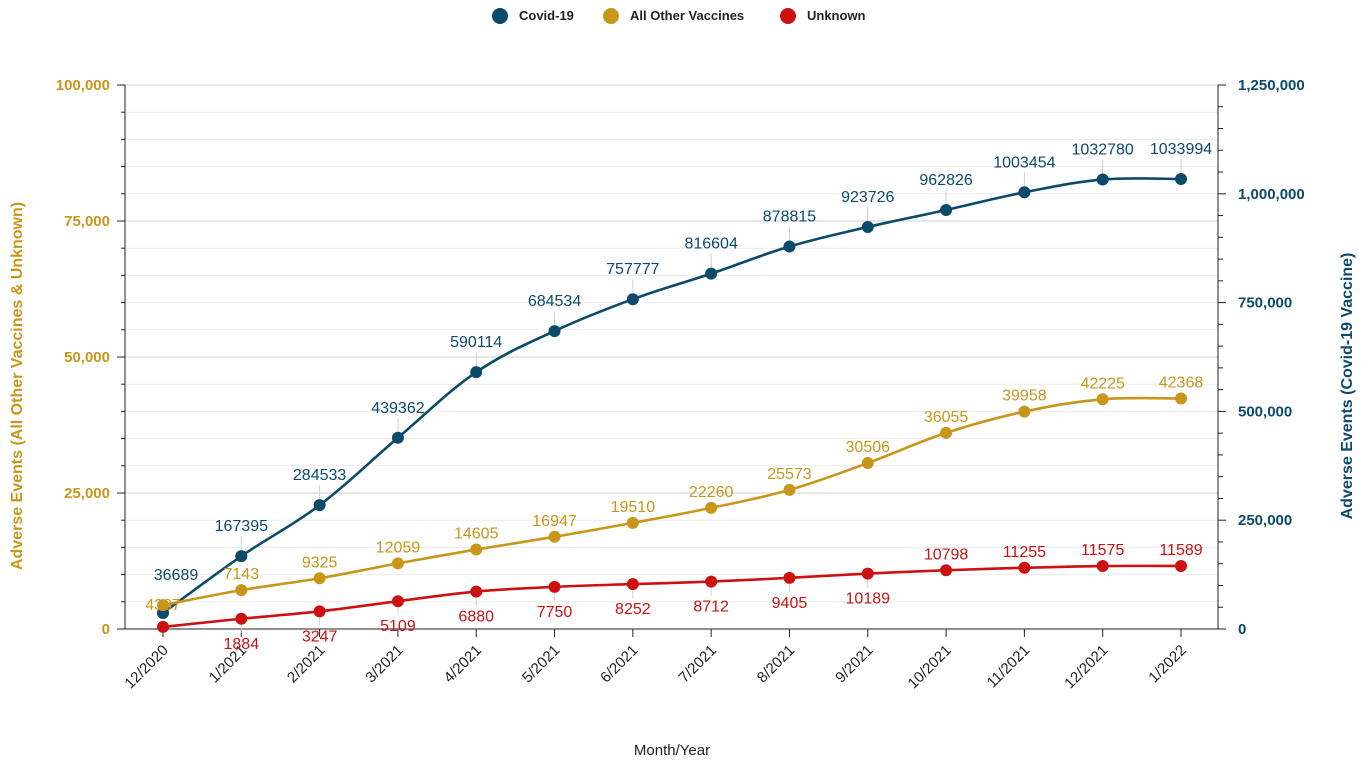  What do you see at coordinates (241, 526) in the screenshot?
I see `data-label-covid: 167395` at bounding box center [241, 526].